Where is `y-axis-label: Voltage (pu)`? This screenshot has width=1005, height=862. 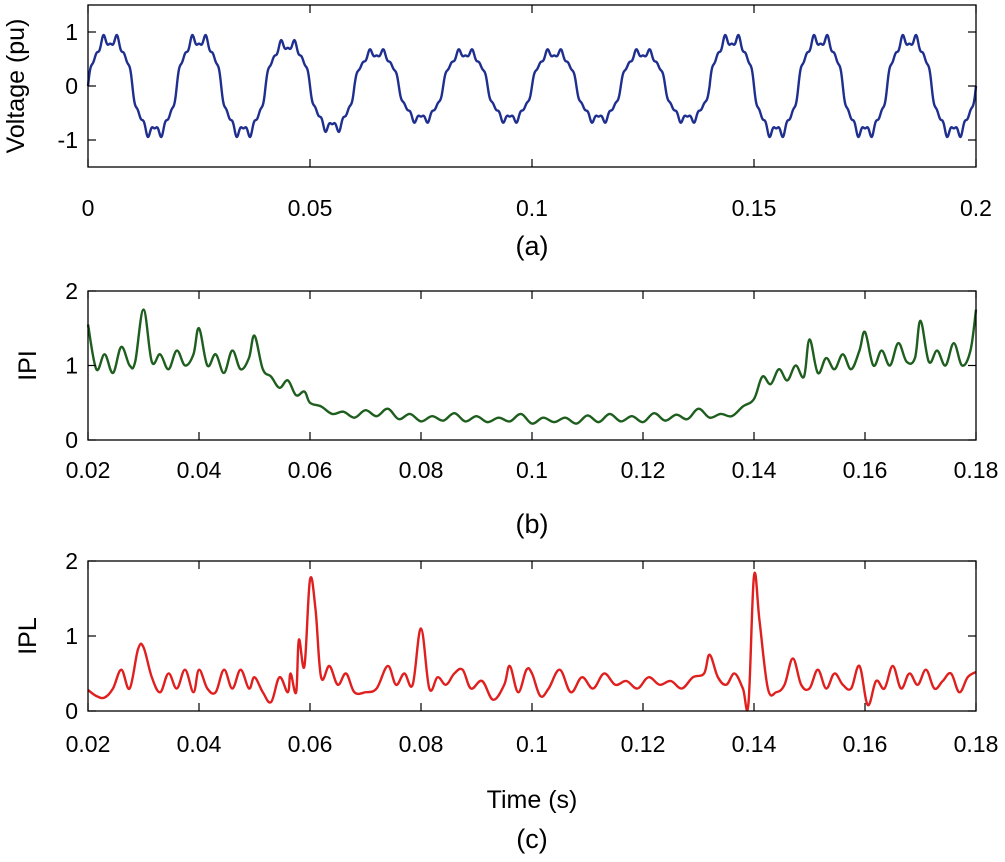
y-axis-label: Voltage (pu) is located at coordinates (16, 86).